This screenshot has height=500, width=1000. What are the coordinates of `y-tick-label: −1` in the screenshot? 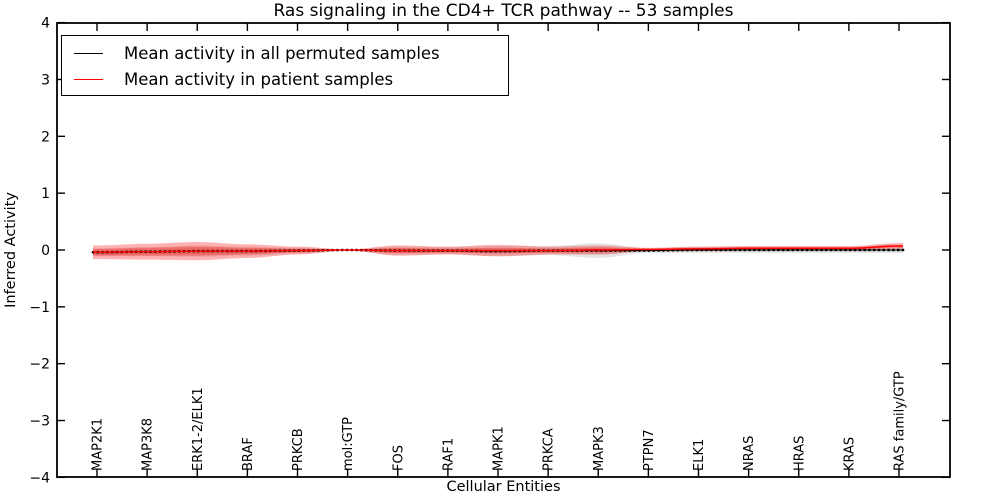 It's located at (39, 308).